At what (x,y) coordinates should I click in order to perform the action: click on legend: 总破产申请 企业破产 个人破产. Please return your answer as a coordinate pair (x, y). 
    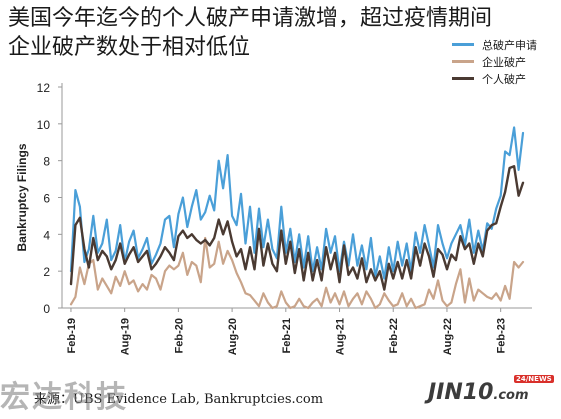
    Looking at the image, I should click on (494, 61).